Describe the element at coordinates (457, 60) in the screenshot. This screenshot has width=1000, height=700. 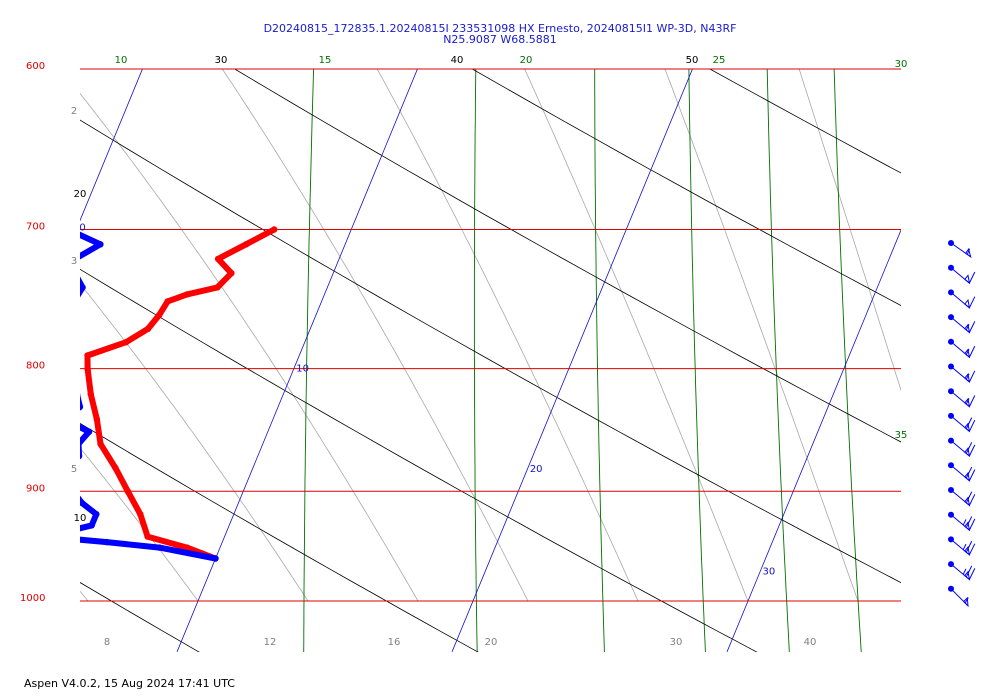
I see `dry-adiabat-label: 40` at that location.